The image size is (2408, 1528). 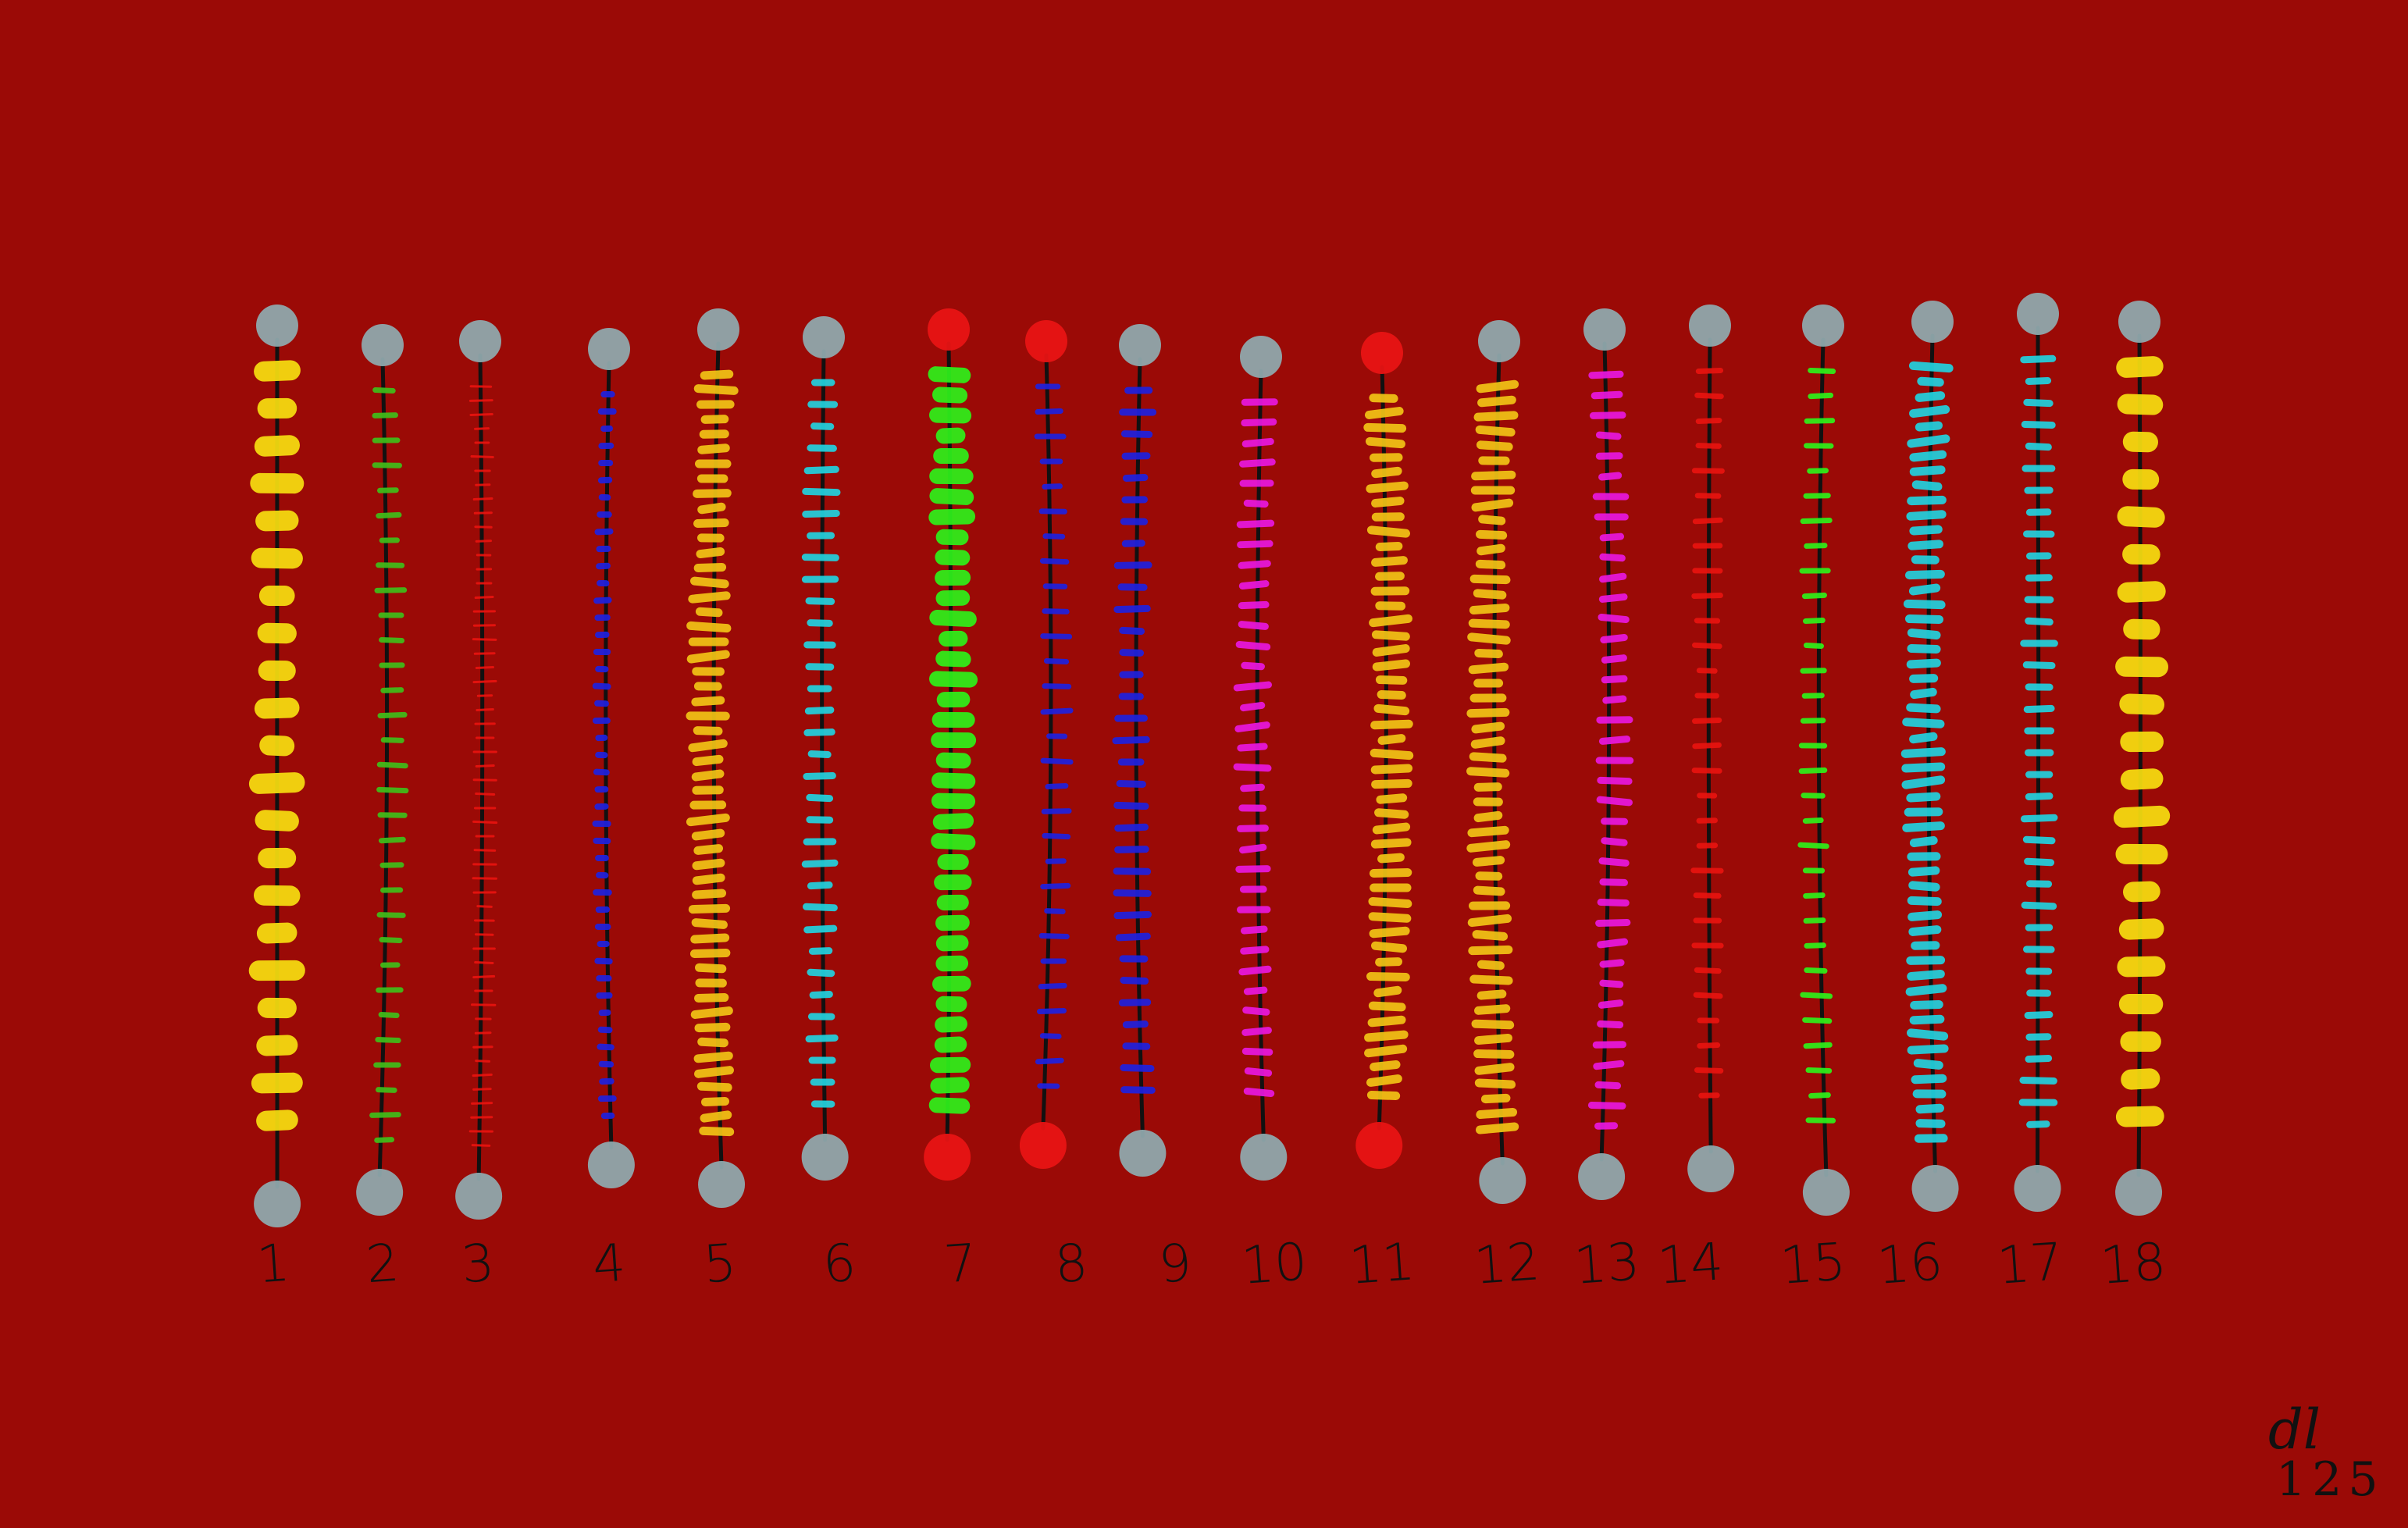 I want to click on strand-number-16: 16, so click(x=1910, y=1263).